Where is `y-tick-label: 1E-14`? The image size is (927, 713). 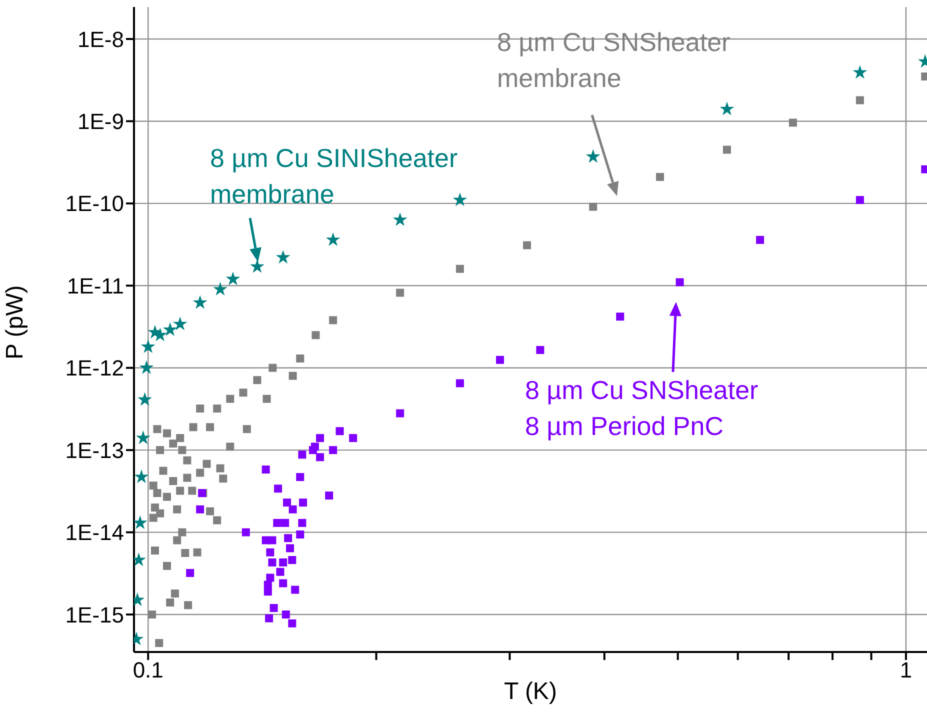 y-tick-label: 1E-14 is located at coordinates (94, 533).